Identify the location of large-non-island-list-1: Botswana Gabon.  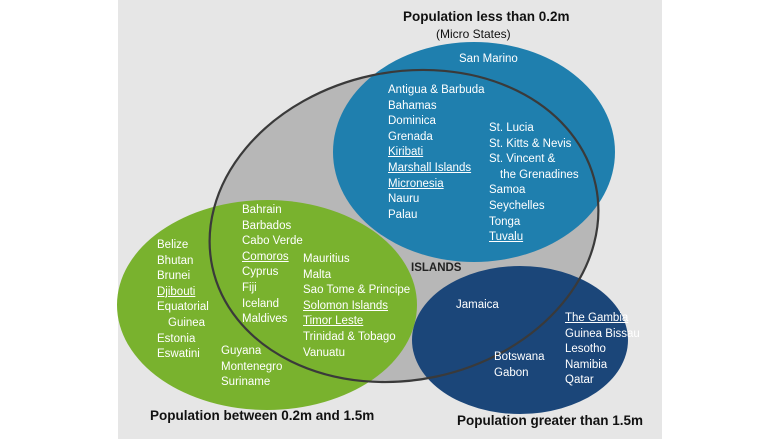
(519, 365).